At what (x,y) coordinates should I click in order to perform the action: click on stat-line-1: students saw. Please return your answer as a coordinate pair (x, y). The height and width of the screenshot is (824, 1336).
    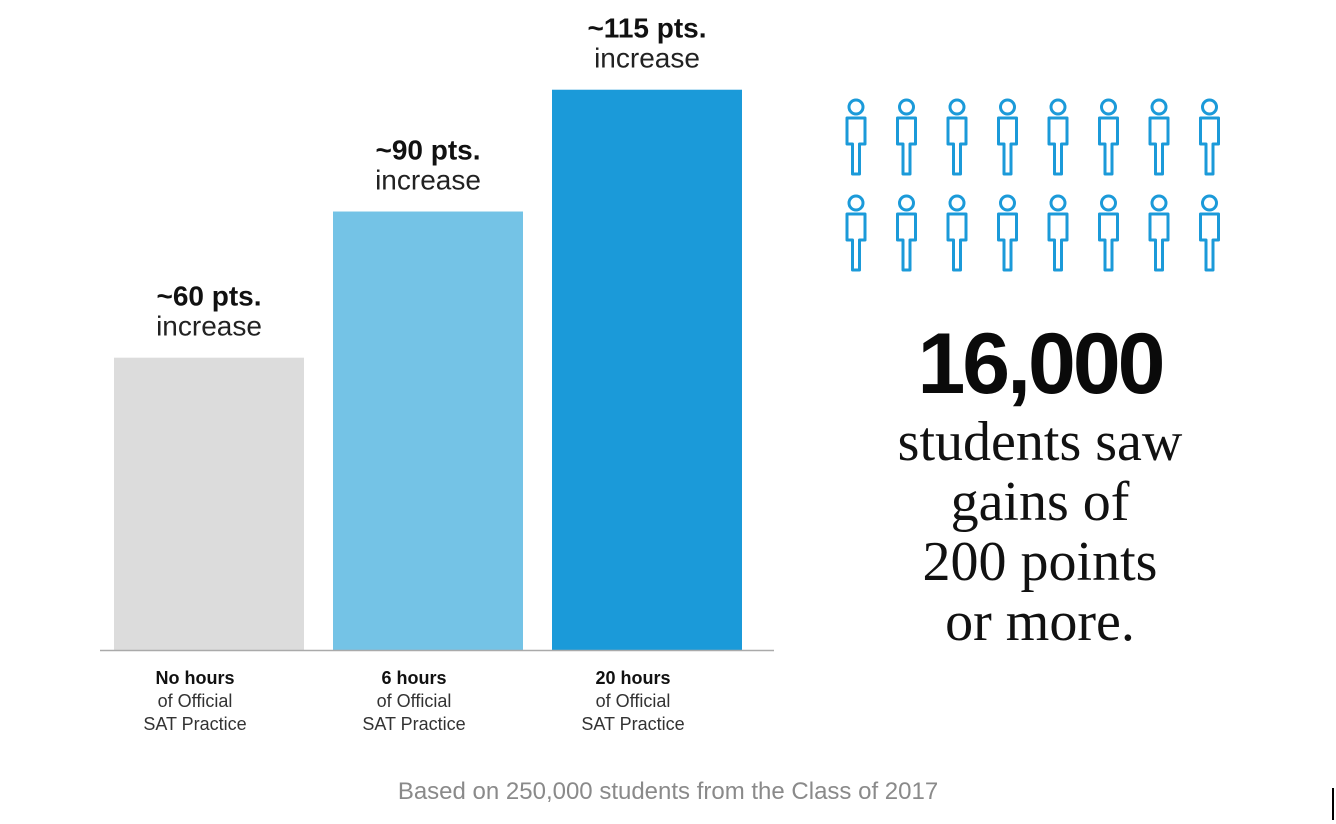
    Looking at the image, I should click on (1040, 442).